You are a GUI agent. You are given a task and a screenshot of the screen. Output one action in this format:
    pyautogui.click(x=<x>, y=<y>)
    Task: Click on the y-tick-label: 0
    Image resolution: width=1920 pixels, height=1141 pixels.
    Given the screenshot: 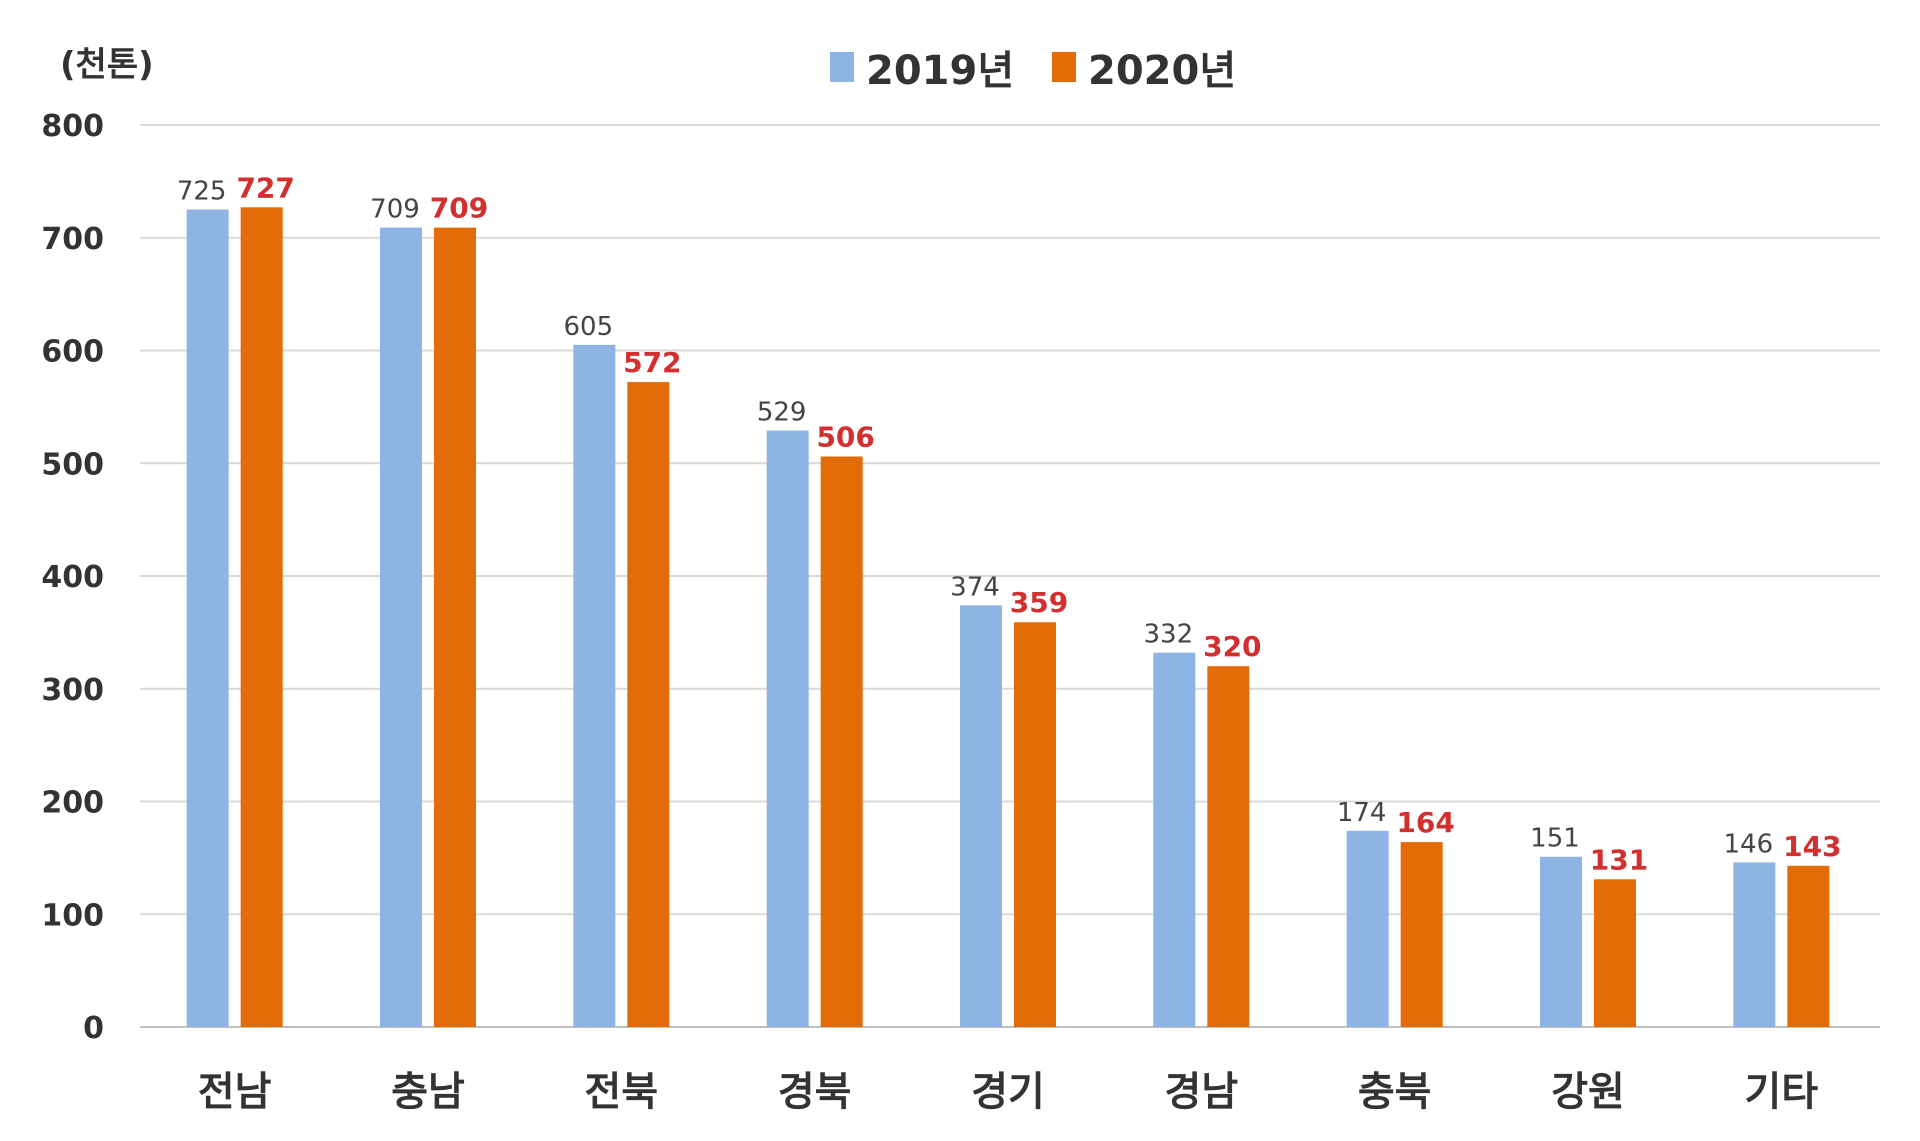 What is the action you would take?
    pyautogui.click(x=93, y=1028)
    